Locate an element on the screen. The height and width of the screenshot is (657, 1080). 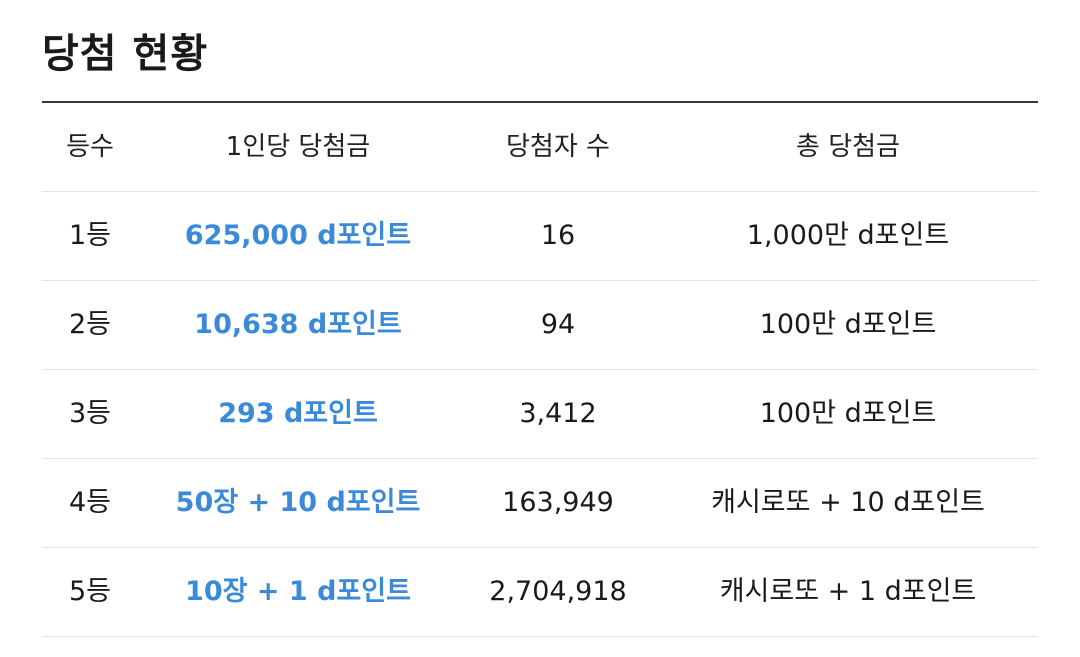
table-row: 5등 10장 + 1 d포인트 2,704,918 캐시로또 + 1 d포인트 is located at coordinates (540, 592).